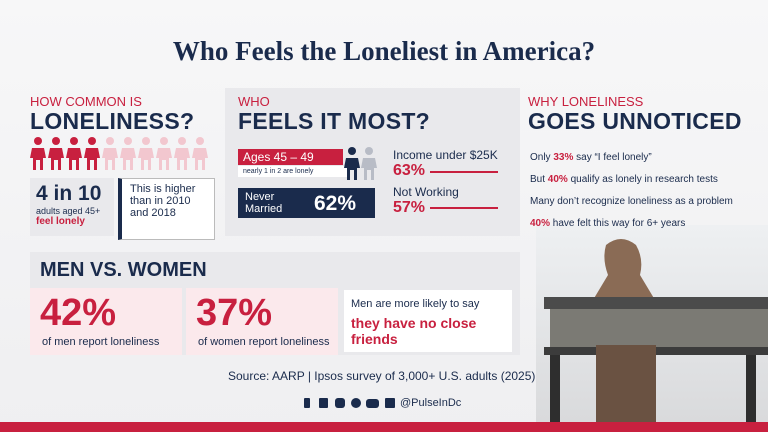 The image size is (768, 432). Describe the element at coordinates (293, 171) in the screenshot. I see `age-note: nearly 1 in 2 are lonely` at that location.